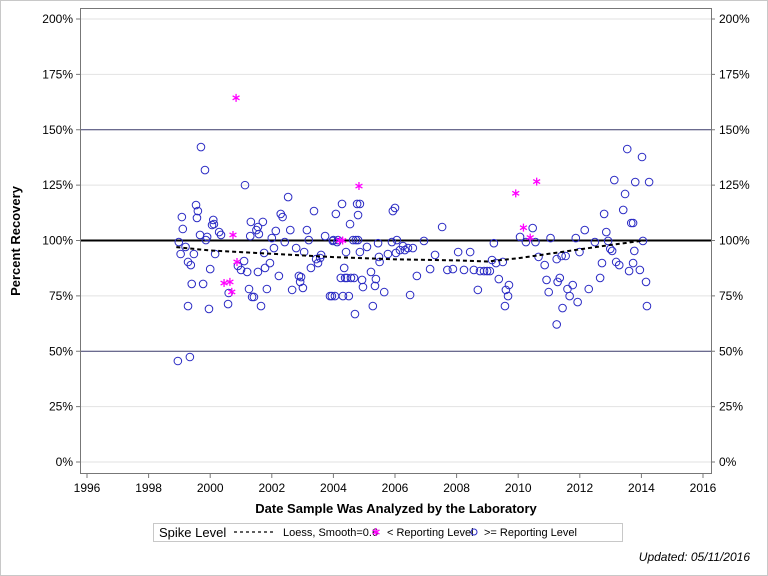  What do you see at coordinates (641, 488) in the screenshot?
I see `x-tick-label: 2014` at bounding box center [641, 488].